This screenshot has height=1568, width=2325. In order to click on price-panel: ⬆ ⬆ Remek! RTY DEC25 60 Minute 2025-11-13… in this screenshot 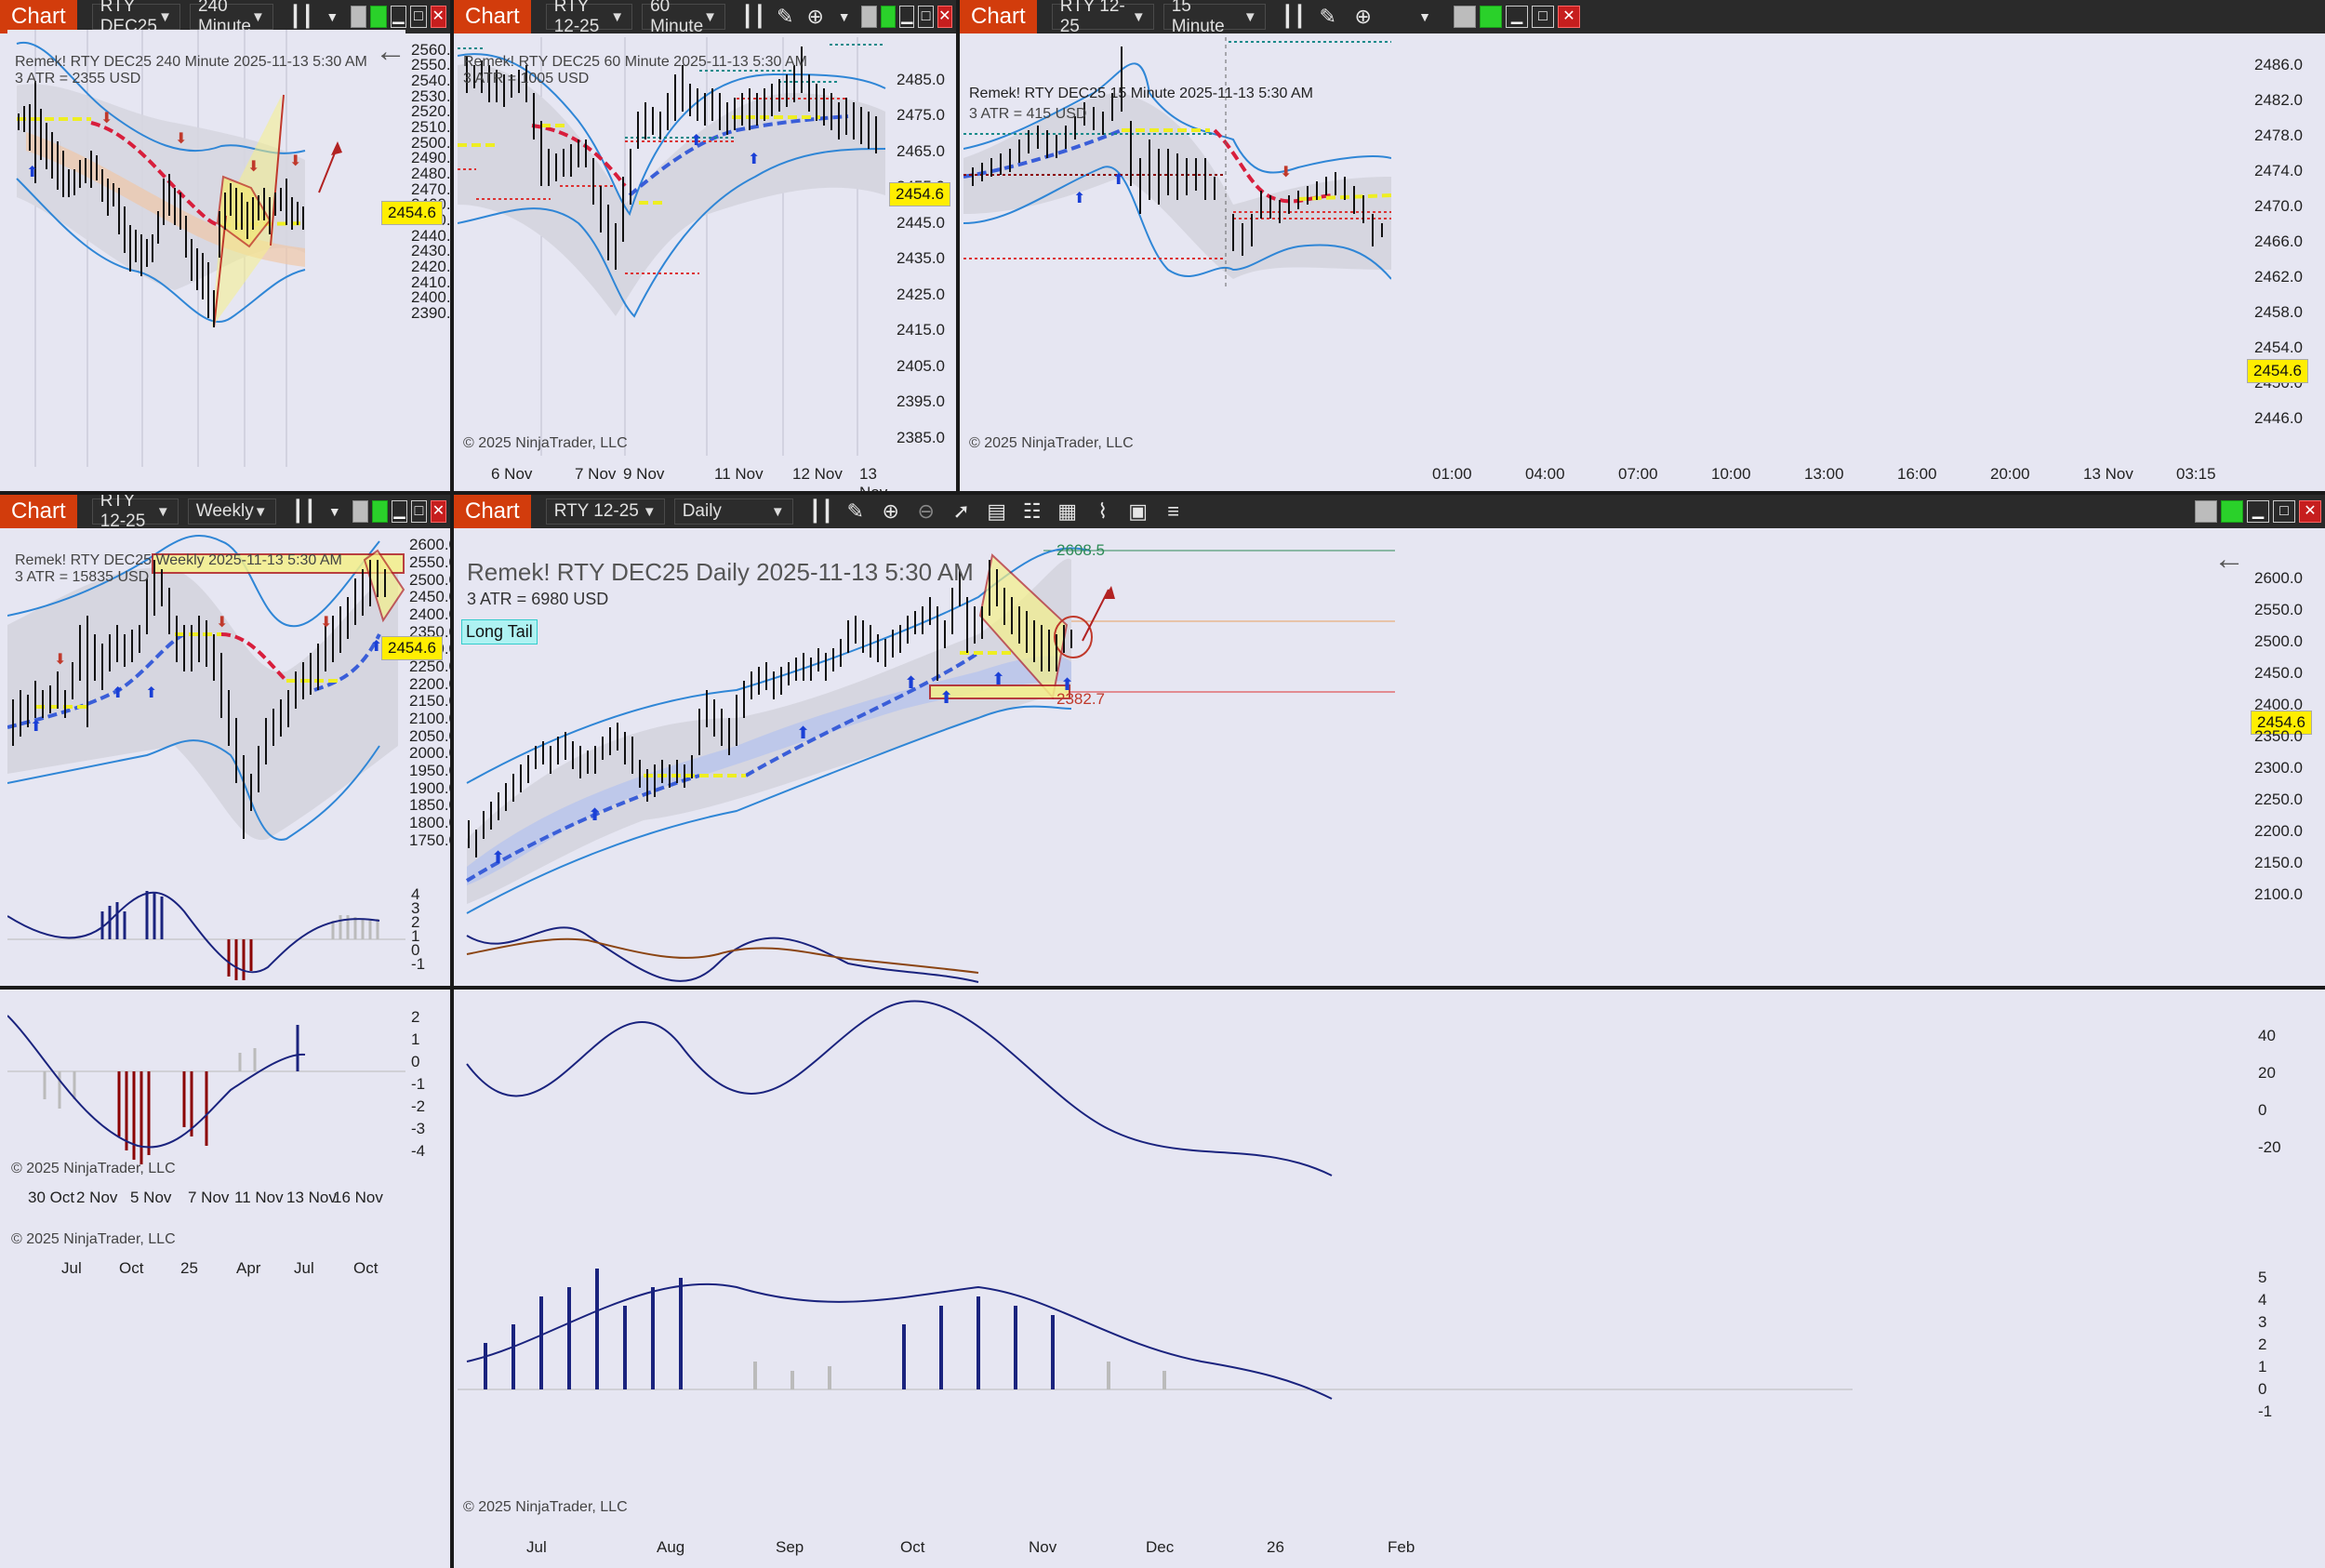, I will do `click(672, 246)`.